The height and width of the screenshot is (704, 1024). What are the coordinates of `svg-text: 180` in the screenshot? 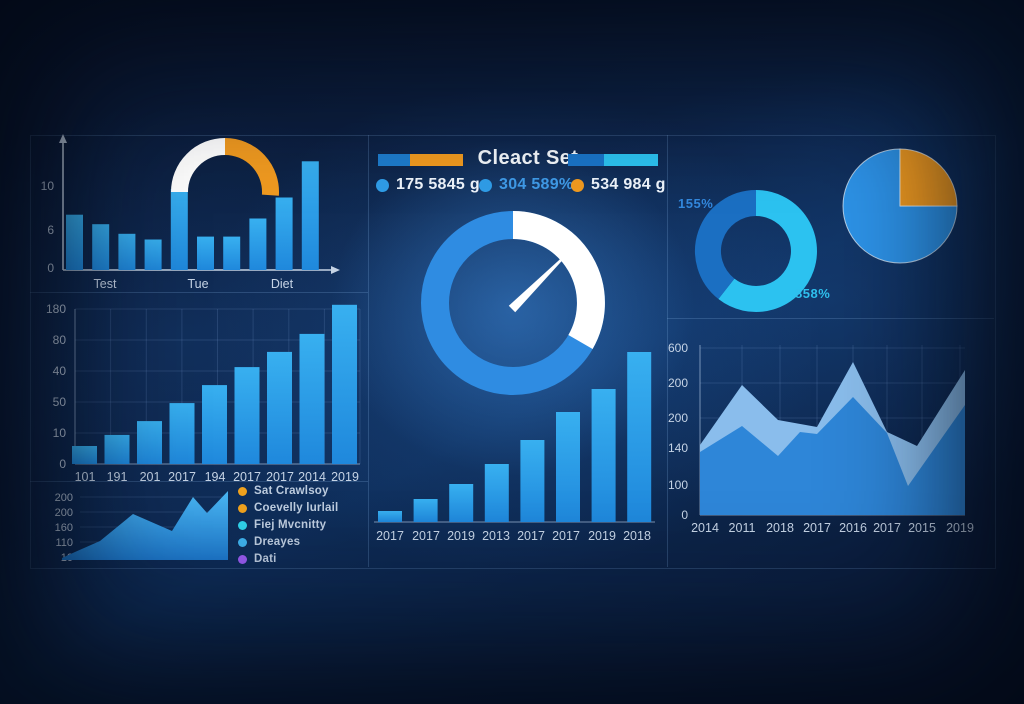 It's located at (56, 309).